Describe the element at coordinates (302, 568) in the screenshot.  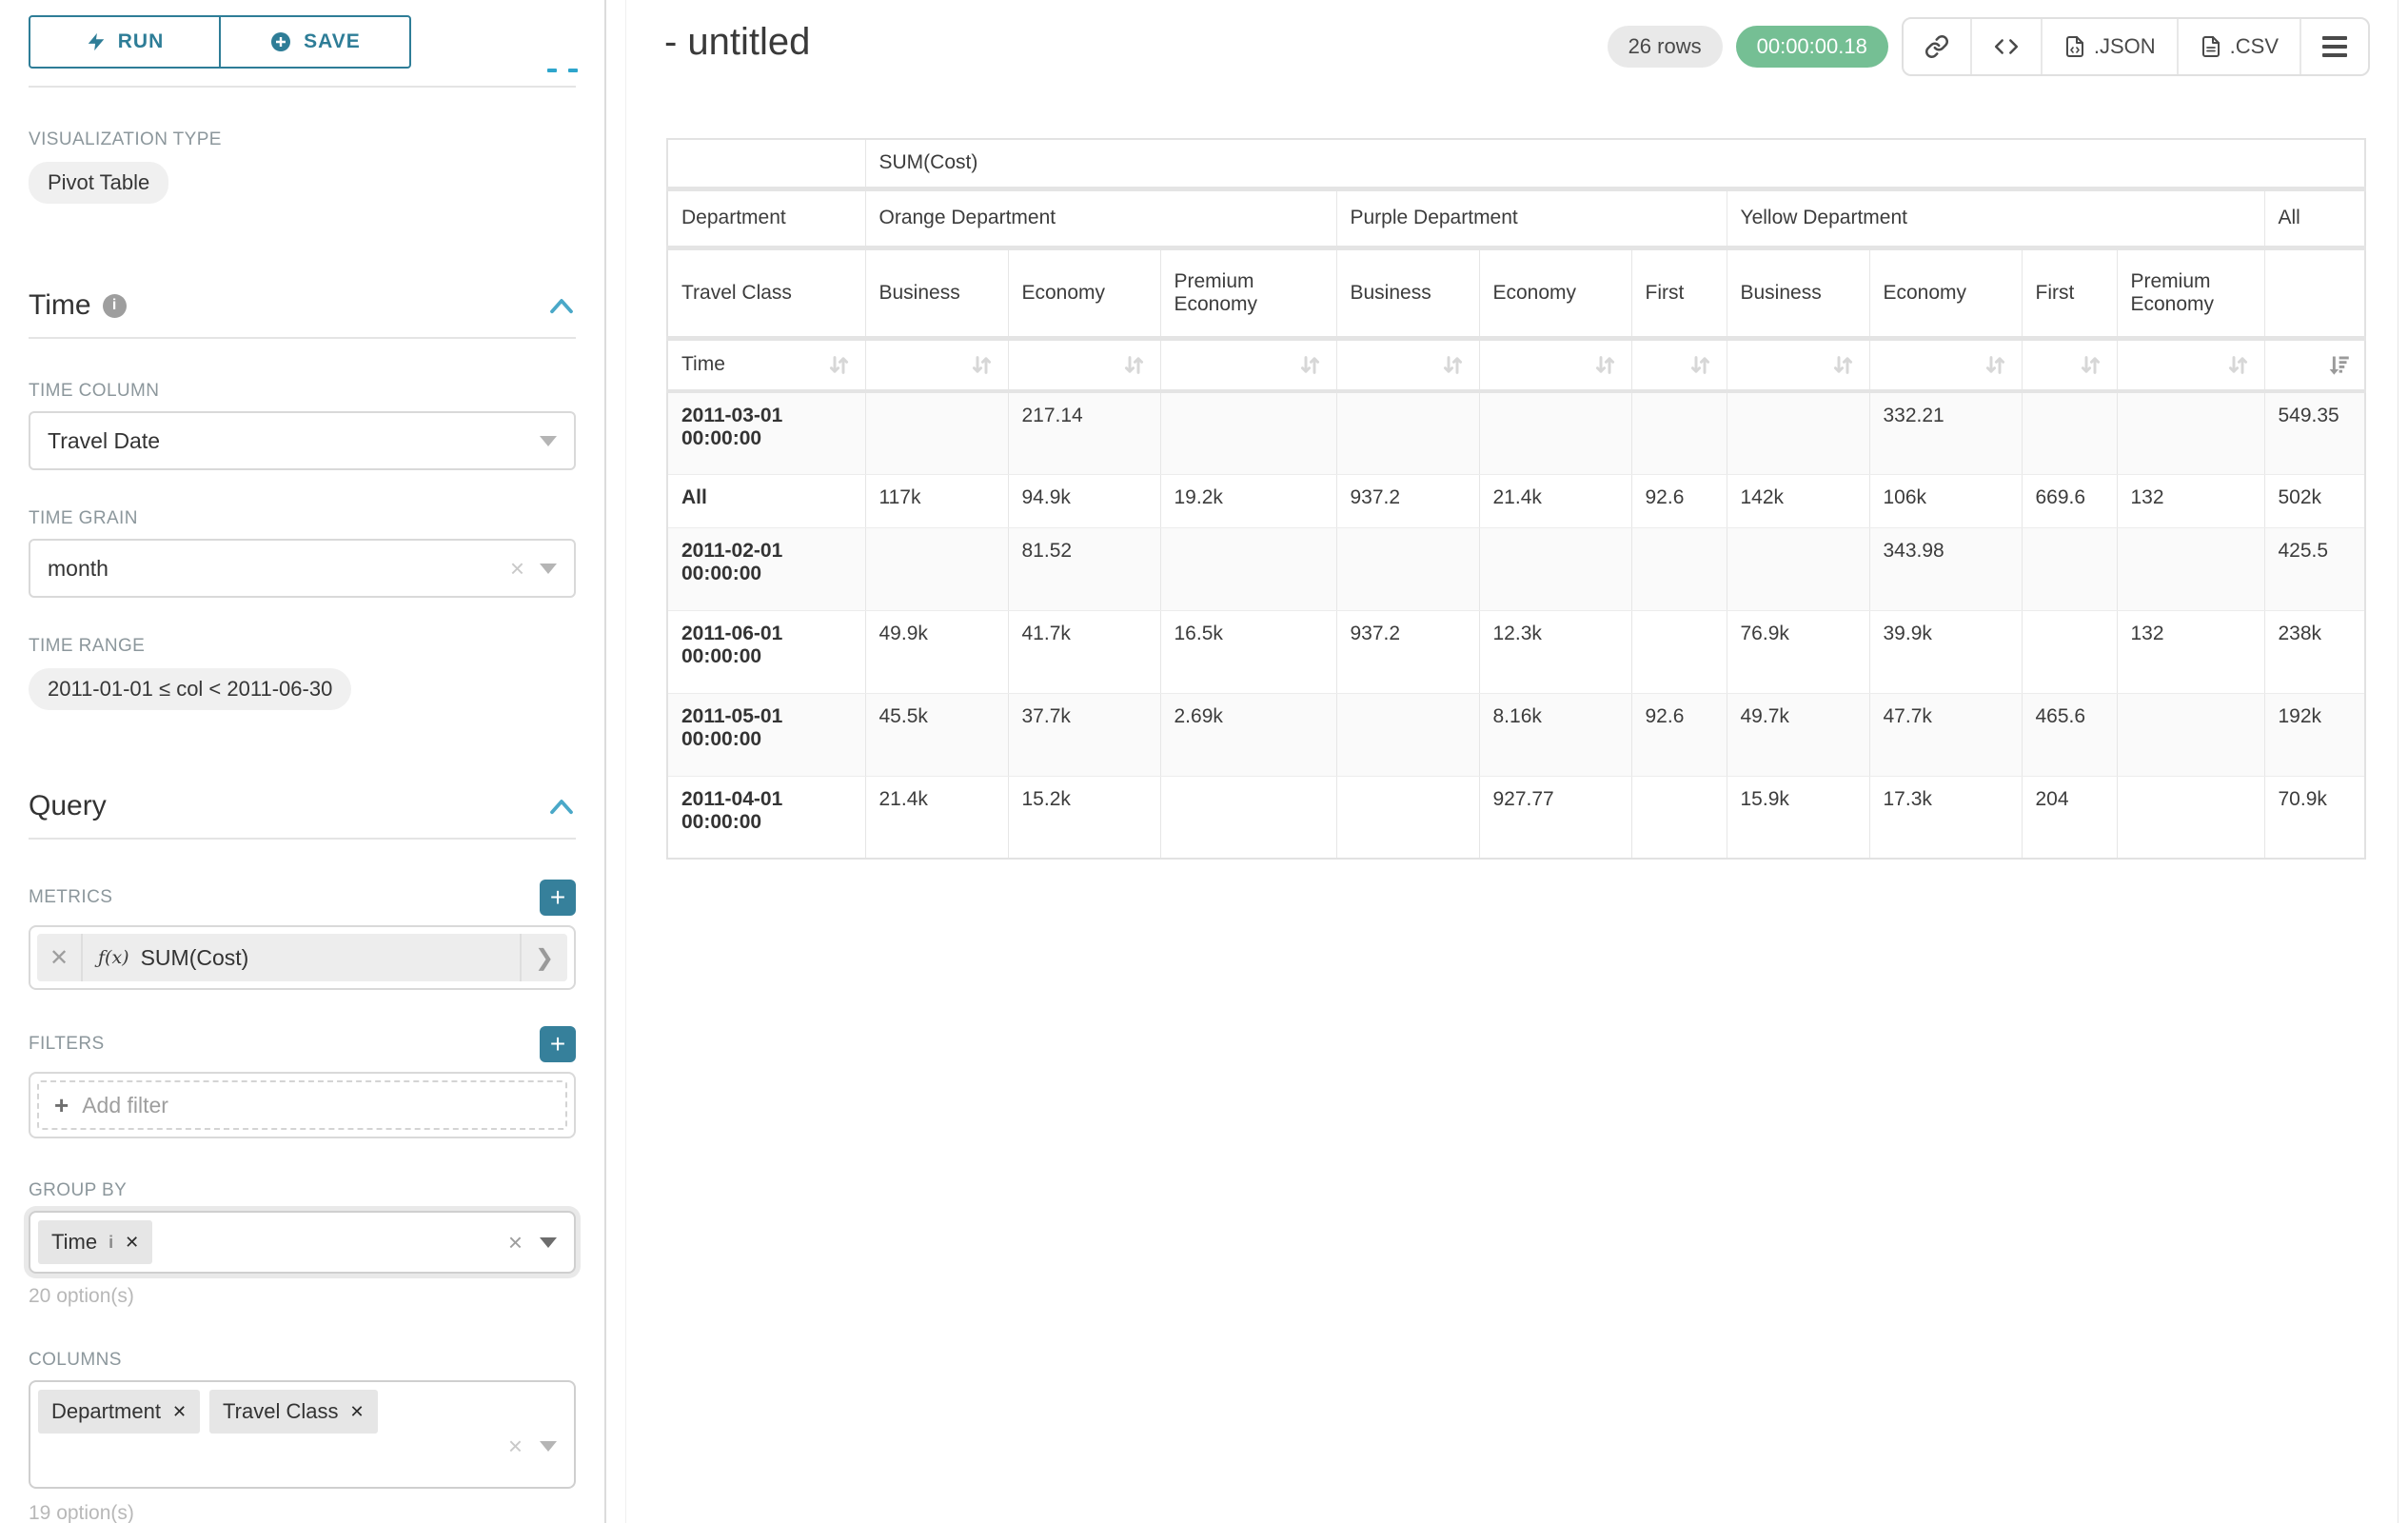
I see `time-grain-select: month ×` at that location.